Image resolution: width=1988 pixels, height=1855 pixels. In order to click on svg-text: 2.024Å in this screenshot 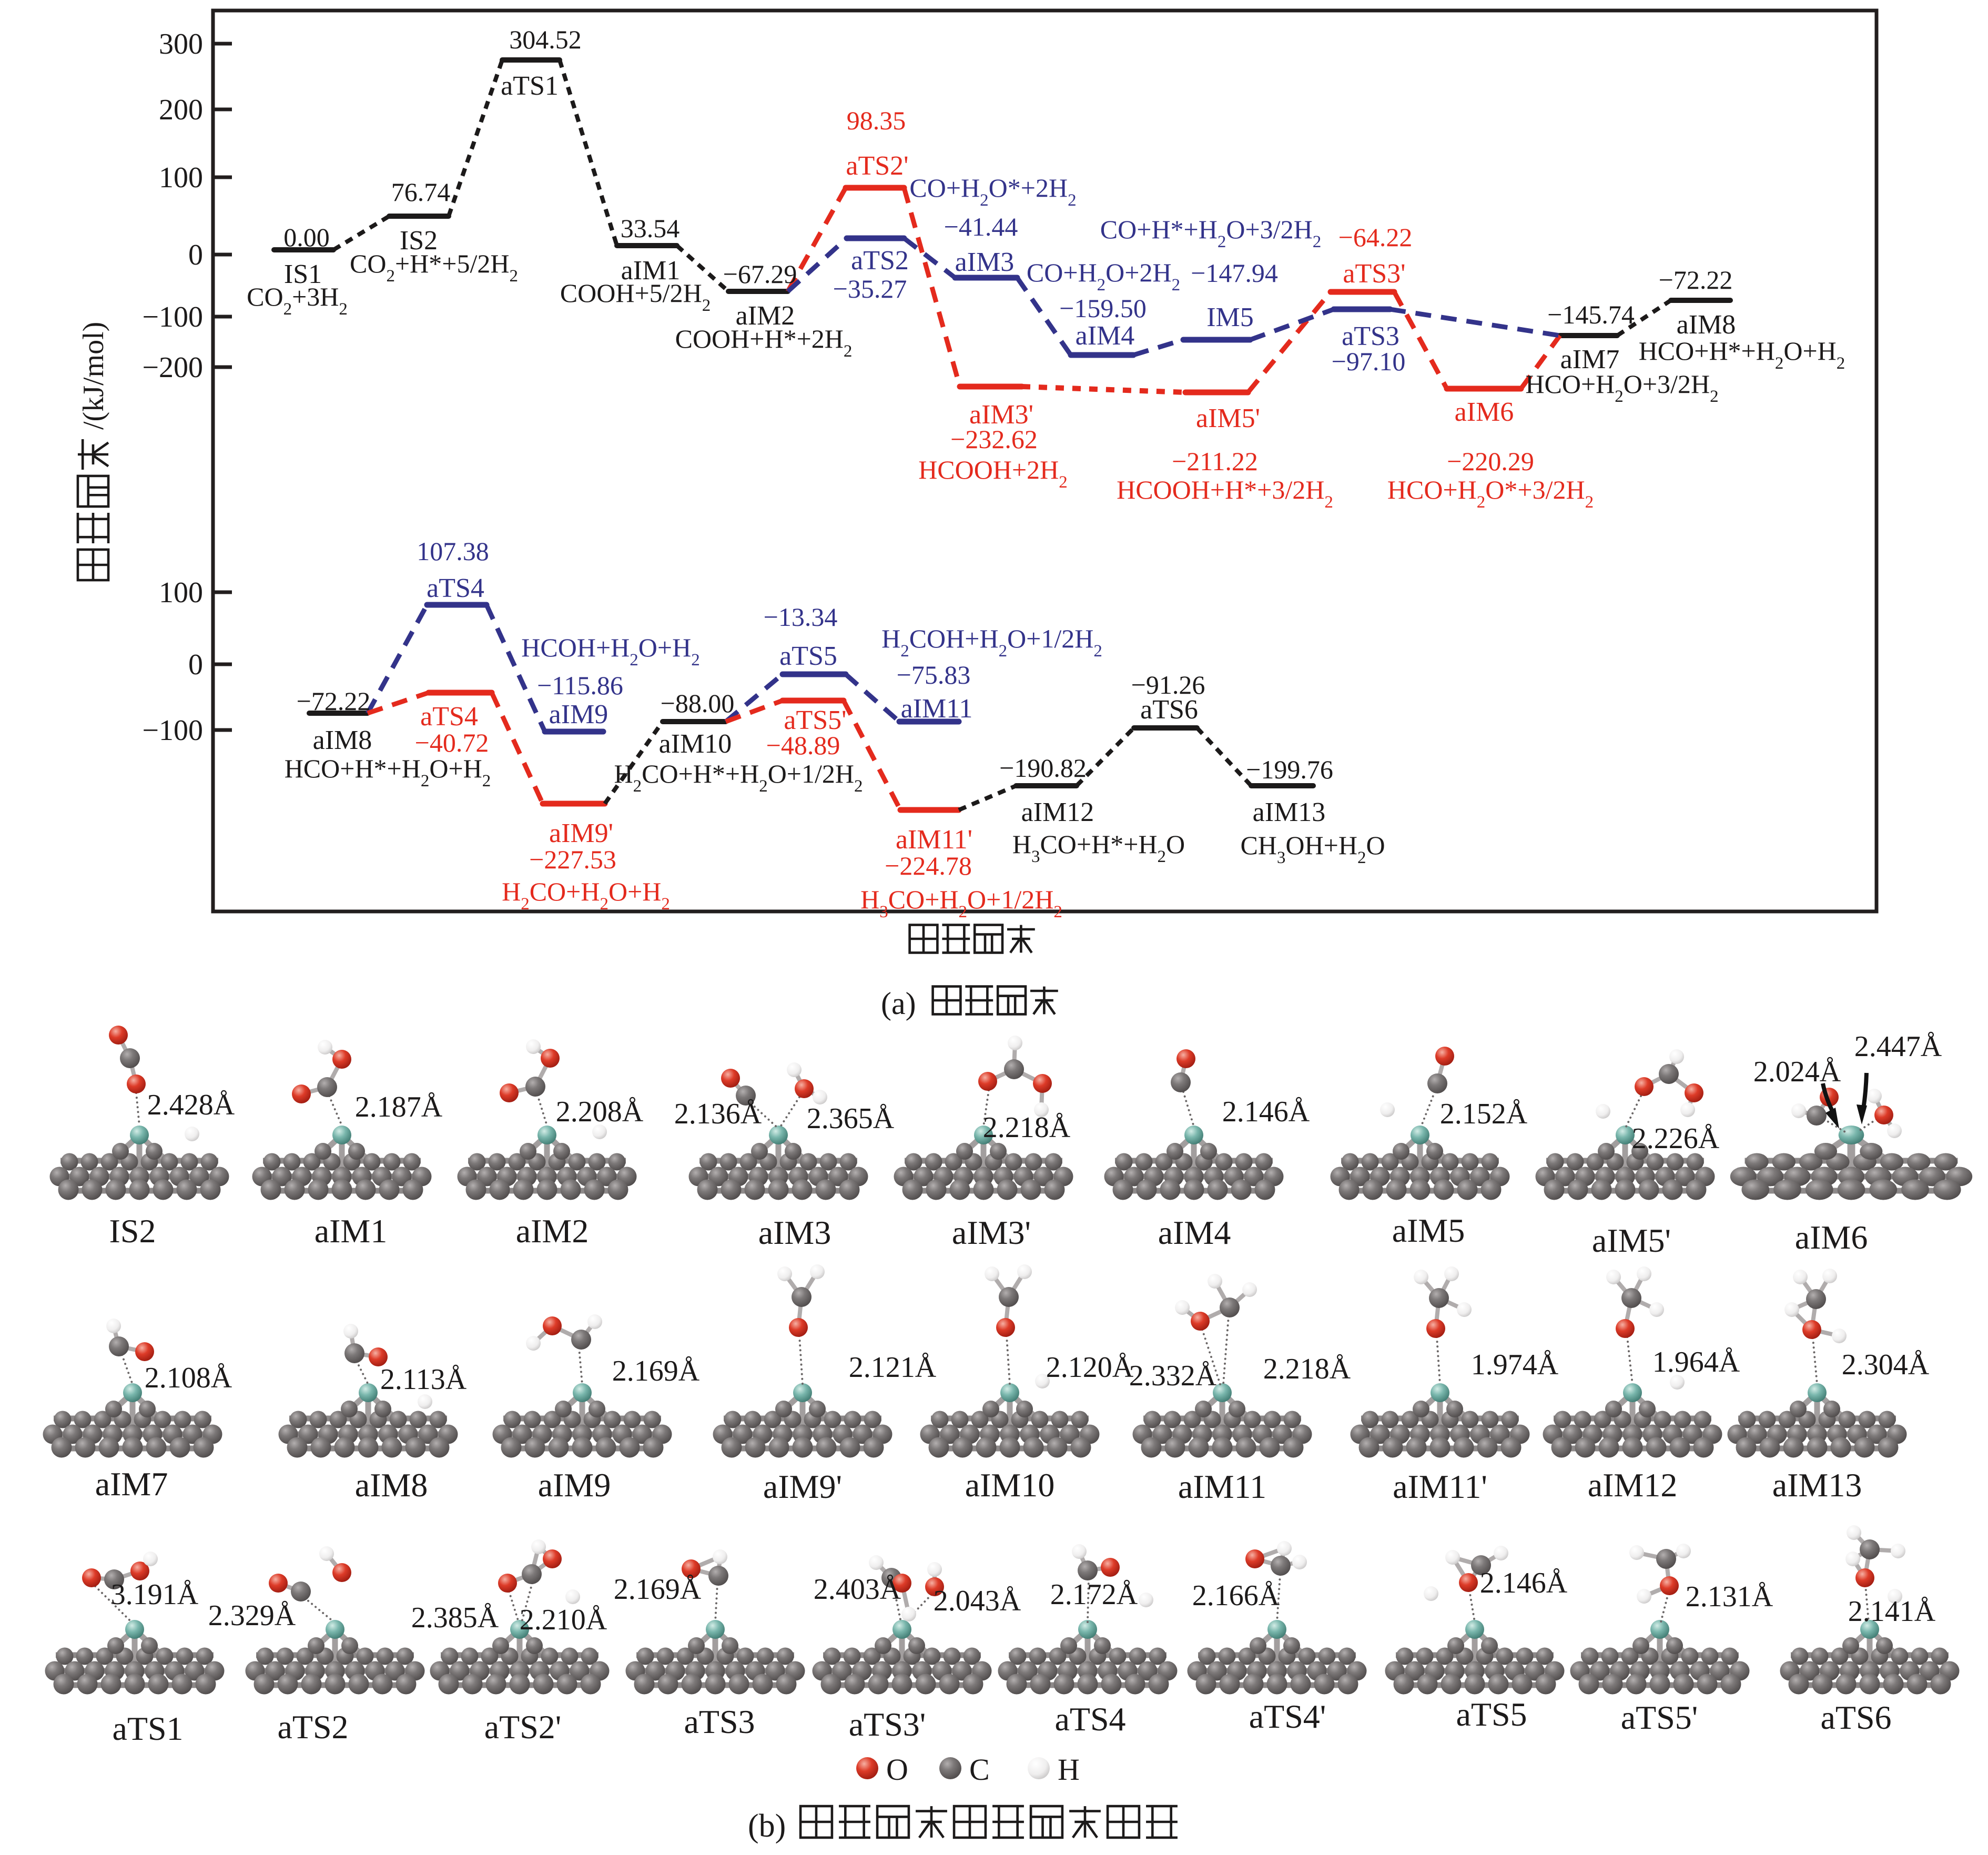, I will do `click(1797, 1072)`.